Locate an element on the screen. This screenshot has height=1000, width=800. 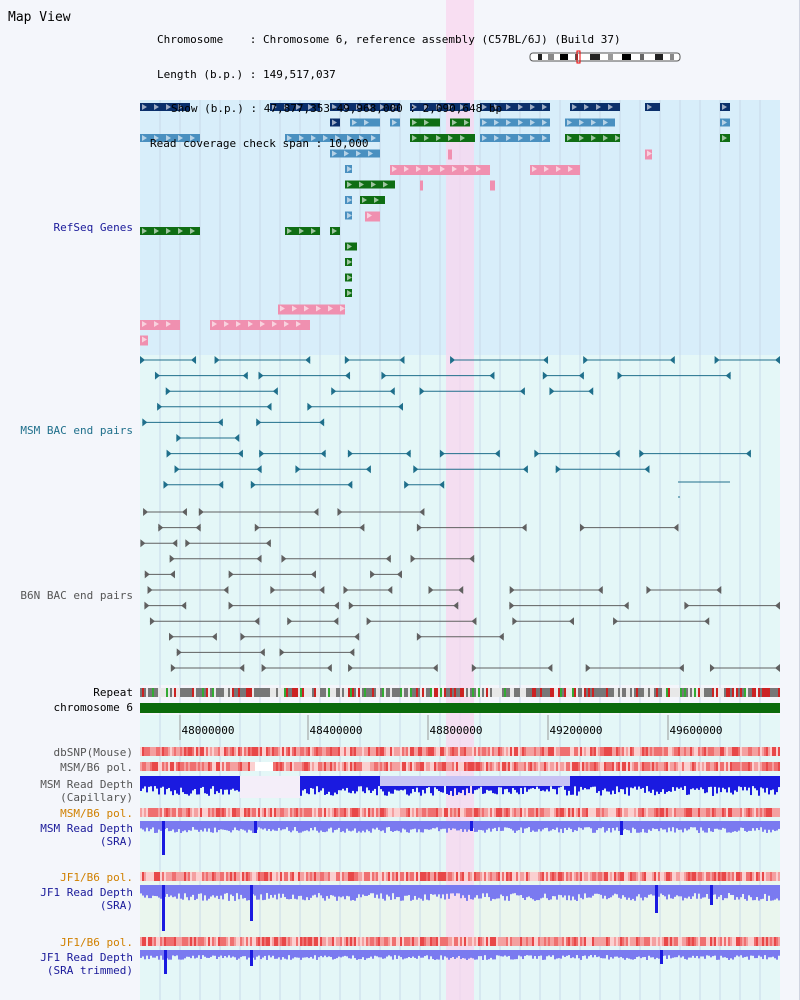
refseq-gene is located at coordinates (515, 138).